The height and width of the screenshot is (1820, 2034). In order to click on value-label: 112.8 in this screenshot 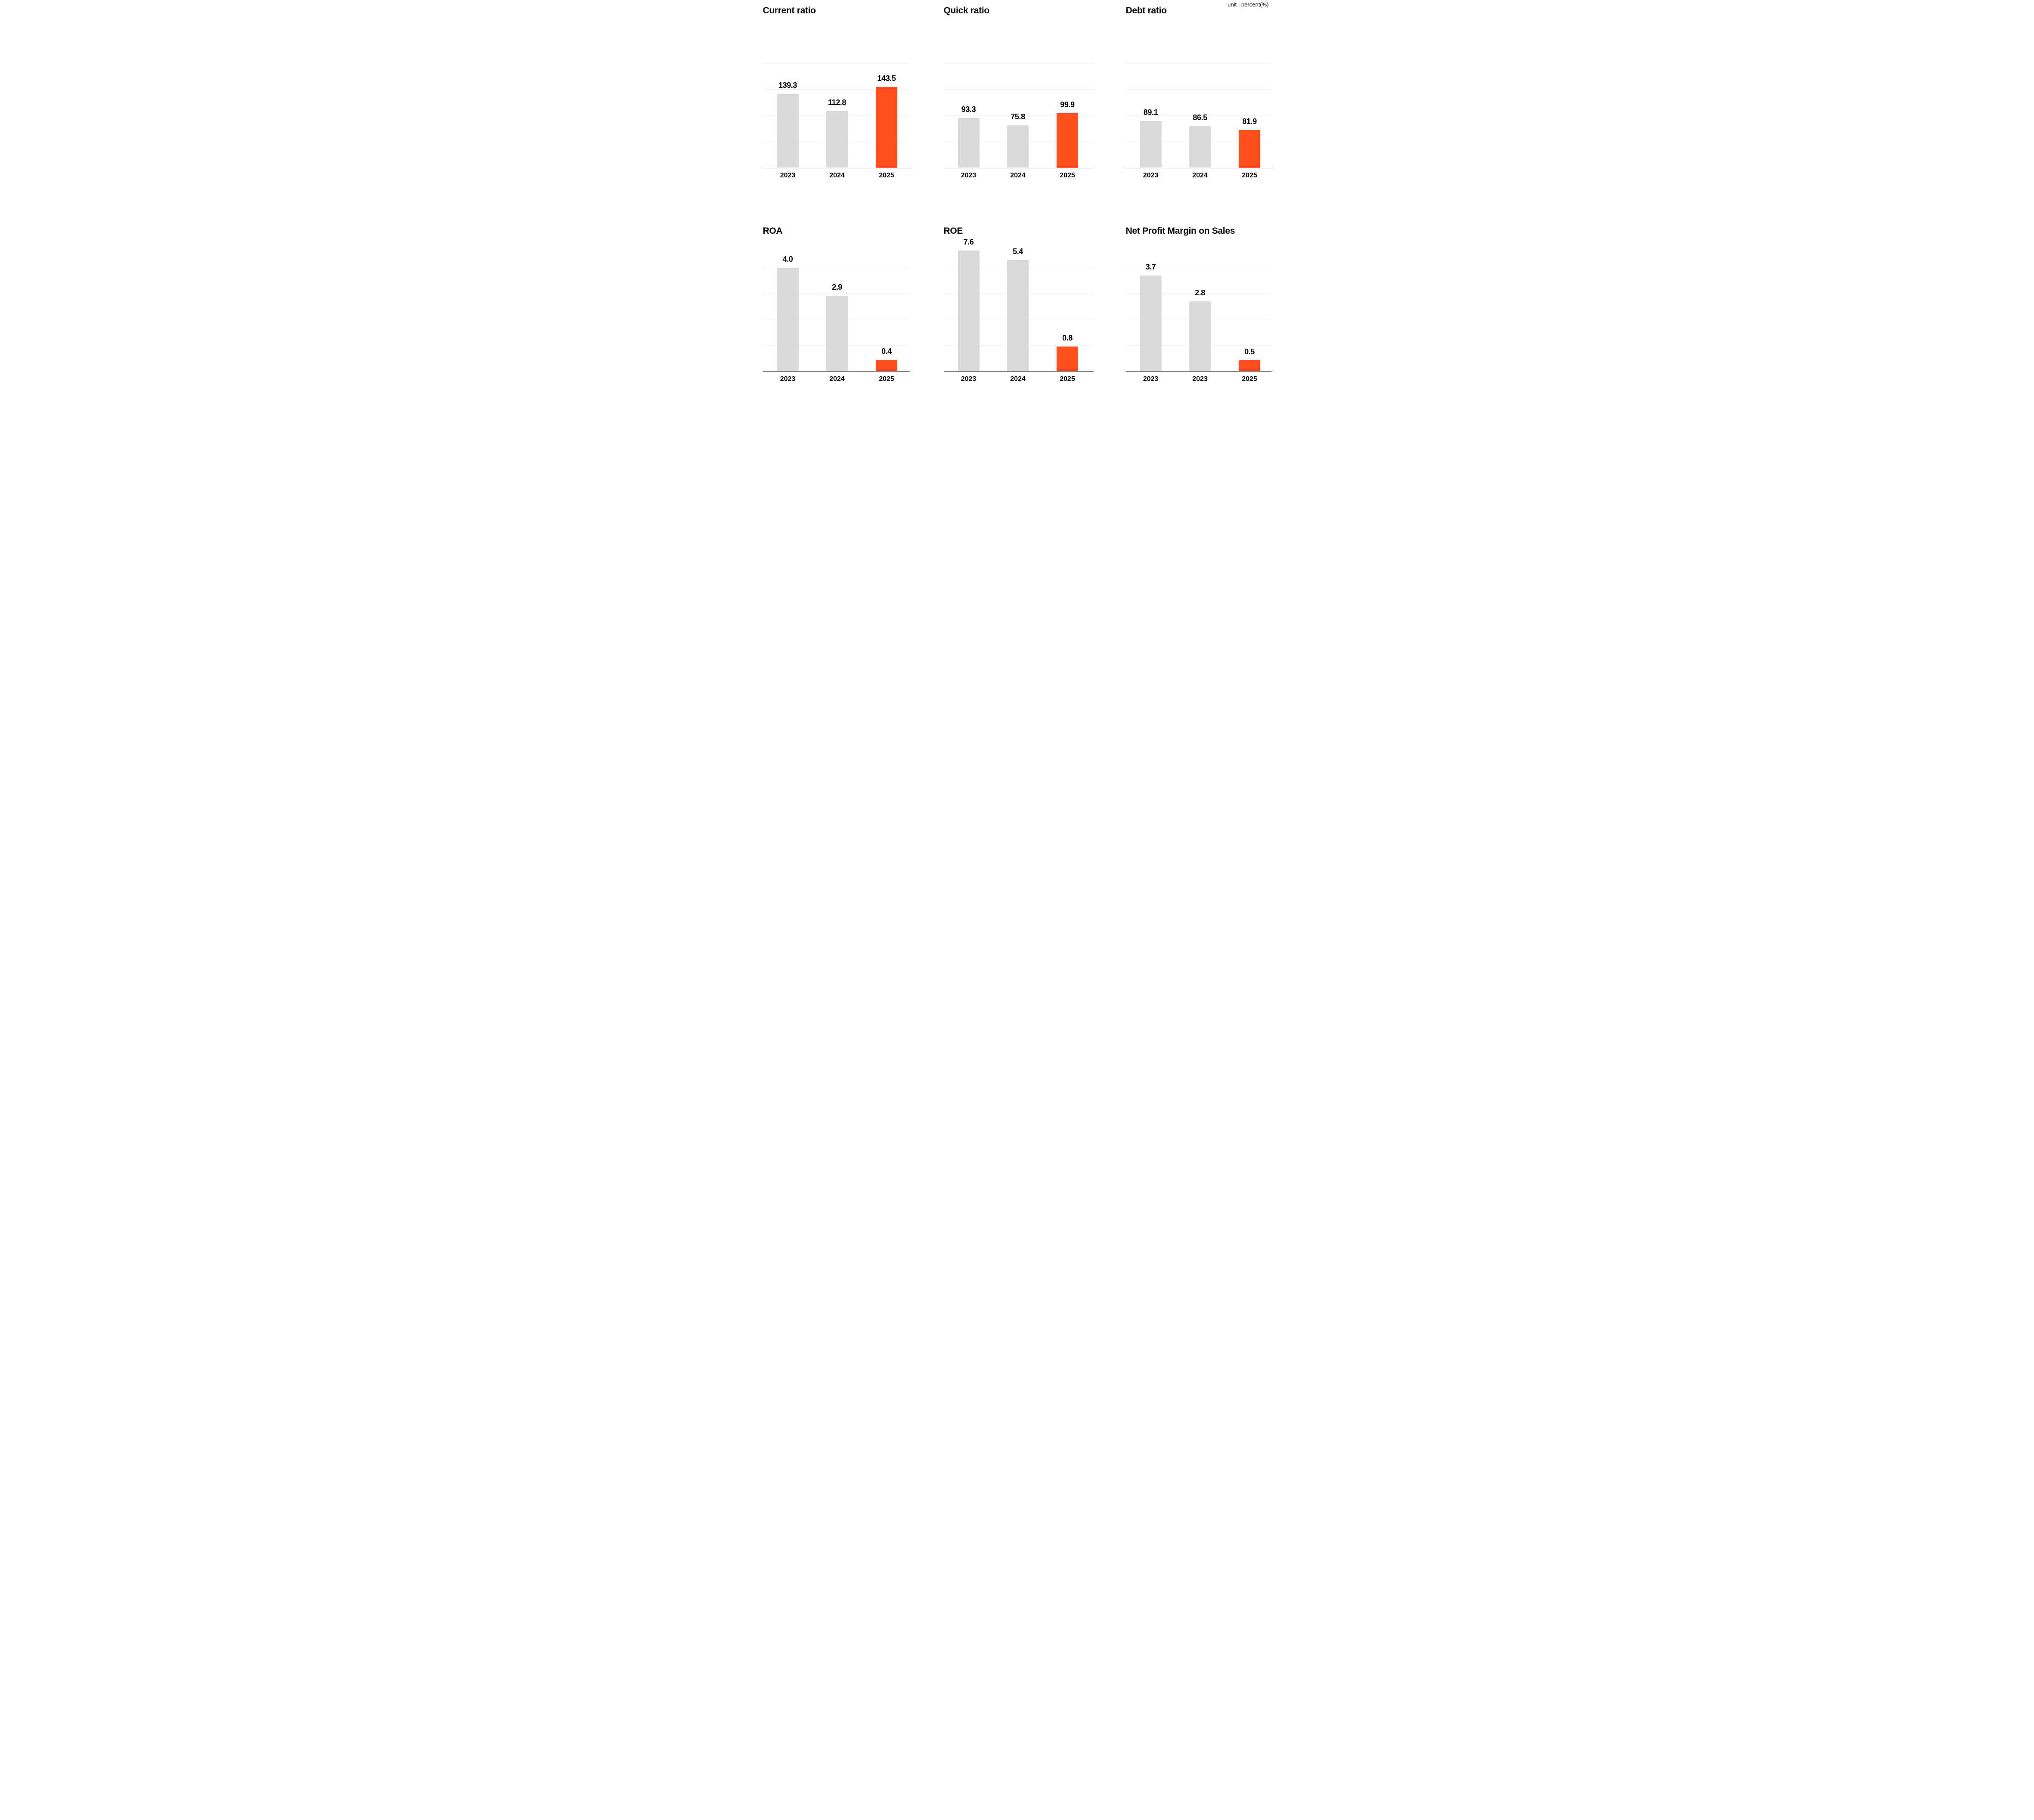, I will do `click(837, 102)`.